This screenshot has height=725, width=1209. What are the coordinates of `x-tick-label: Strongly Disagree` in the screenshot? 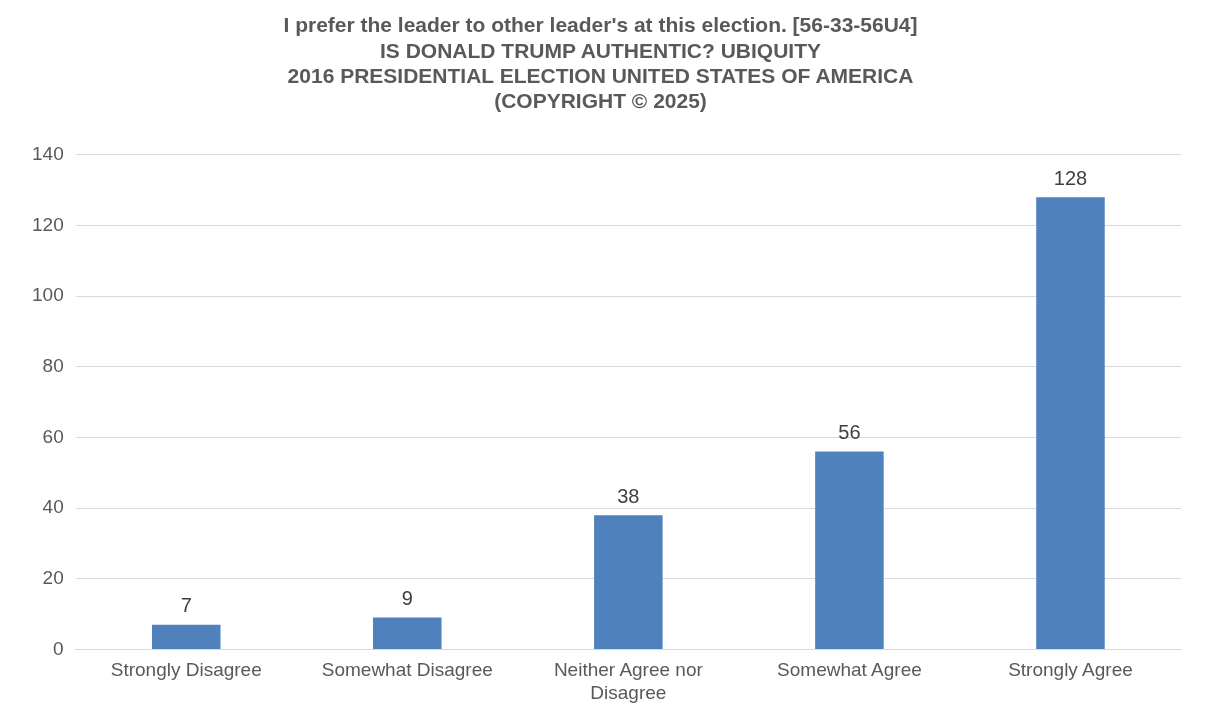 It's located at (186, 670).